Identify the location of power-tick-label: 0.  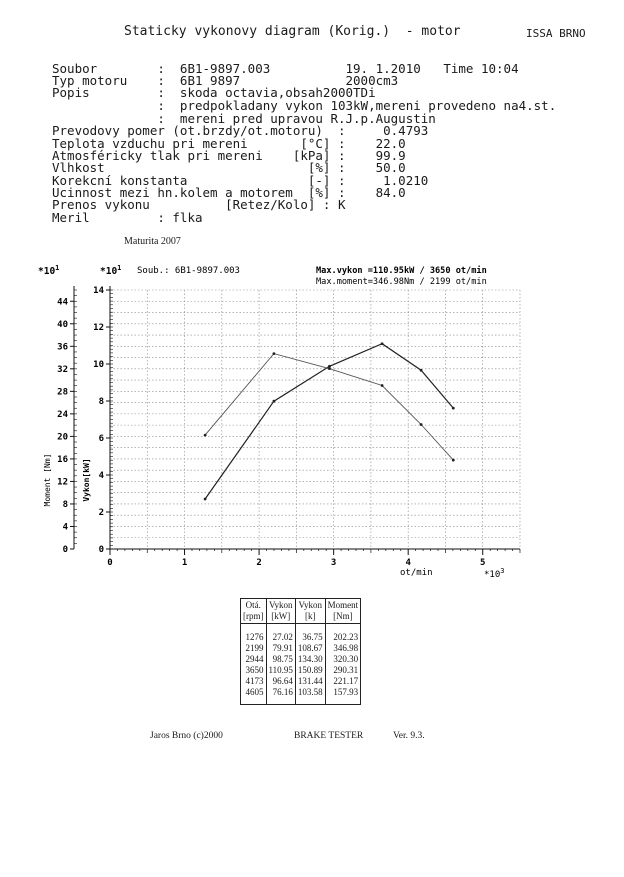
(101, 550).